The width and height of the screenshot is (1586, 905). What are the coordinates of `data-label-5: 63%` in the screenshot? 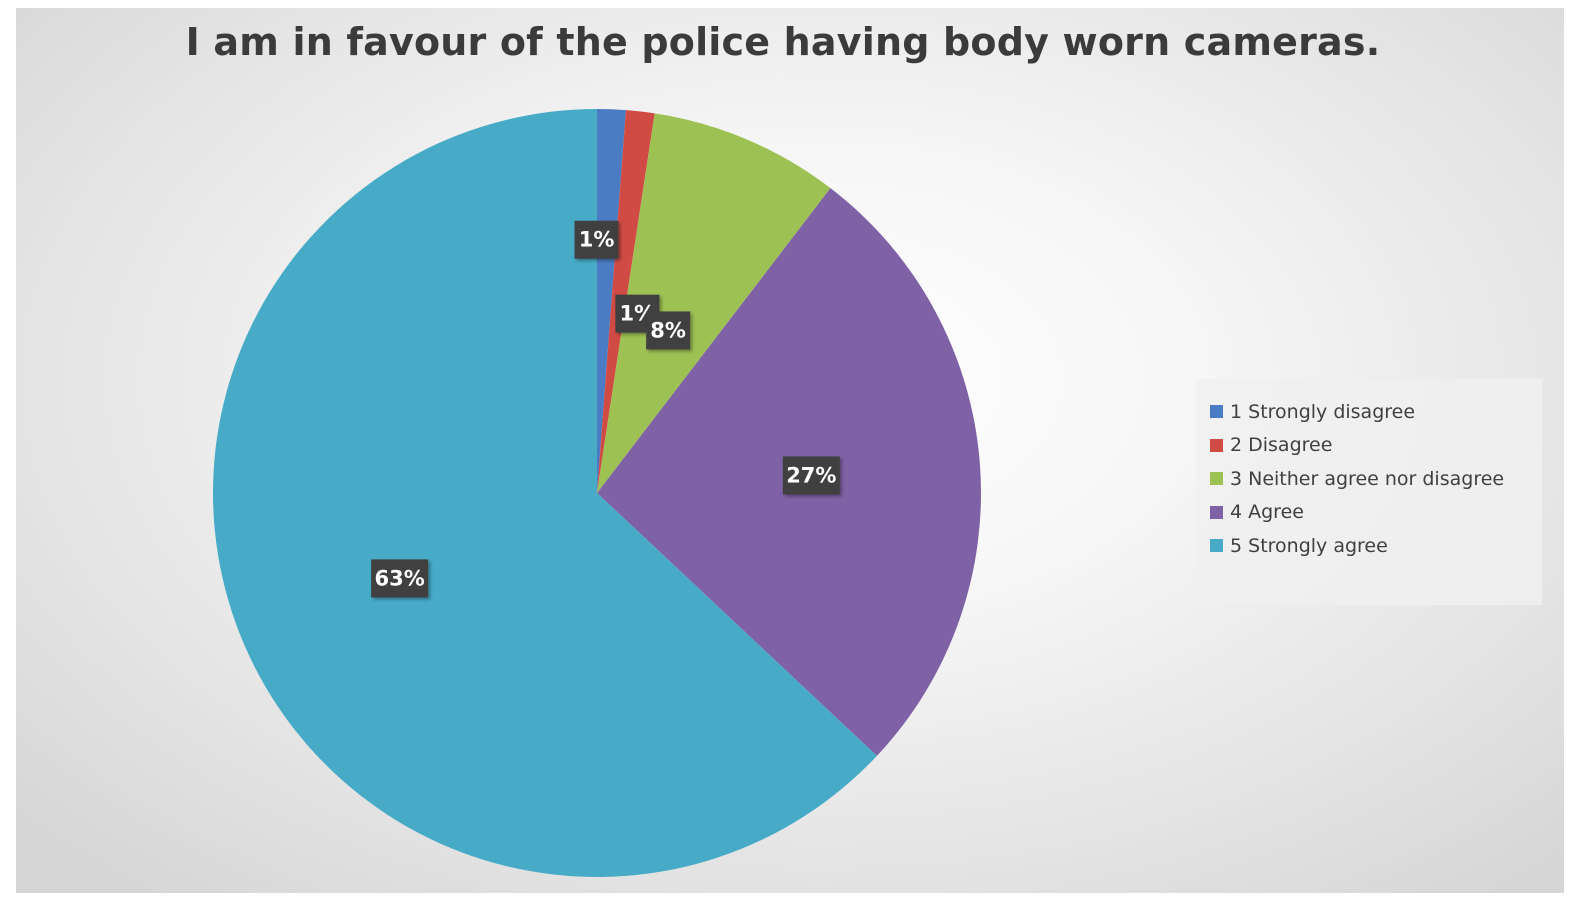 It's located at (400, 578).